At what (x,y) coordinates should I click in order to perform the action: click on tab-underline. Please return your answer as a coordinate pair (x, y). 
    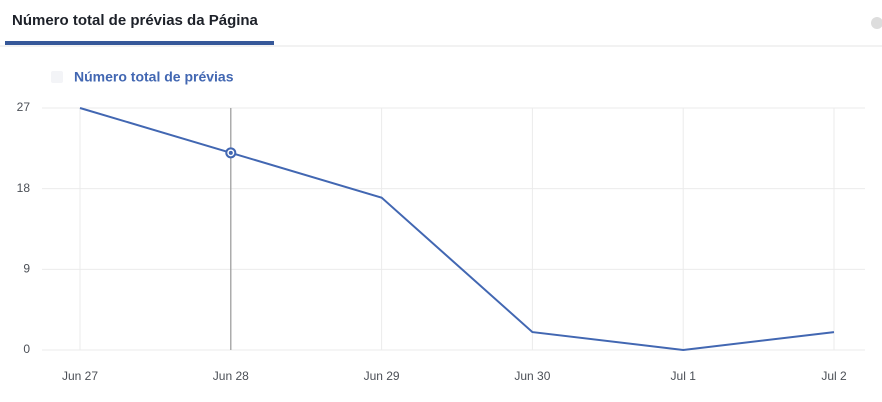
    Looking at the image, I should click on (139, 43).